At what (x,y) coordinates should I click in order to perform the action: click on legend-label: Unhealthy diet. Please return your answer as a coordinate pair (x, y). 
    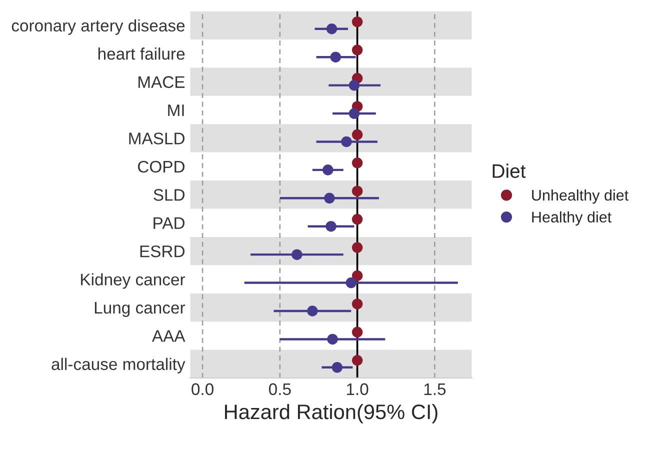
    Looking at the image, I should click on (580, 196).